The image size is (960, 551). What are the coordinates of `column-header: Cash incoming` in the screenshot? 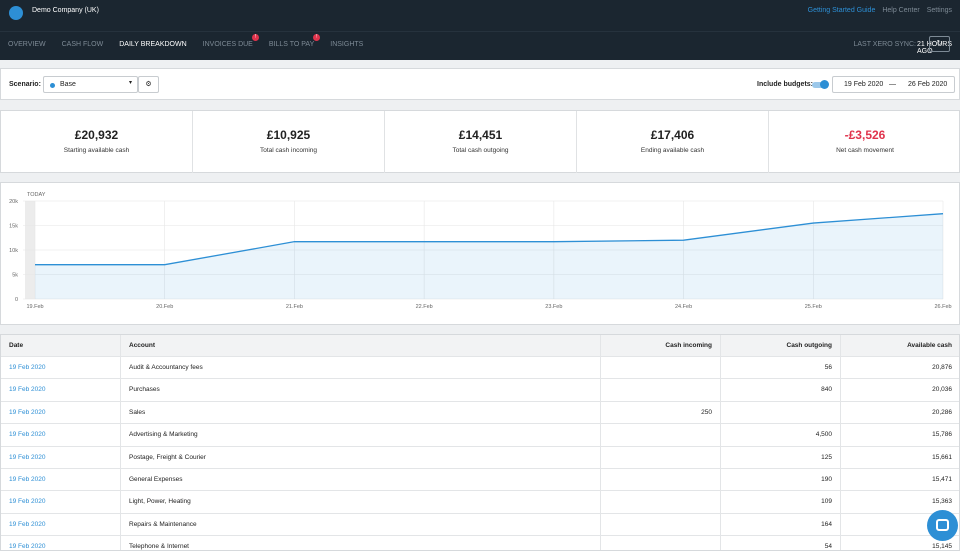 It's located at (661, 345).